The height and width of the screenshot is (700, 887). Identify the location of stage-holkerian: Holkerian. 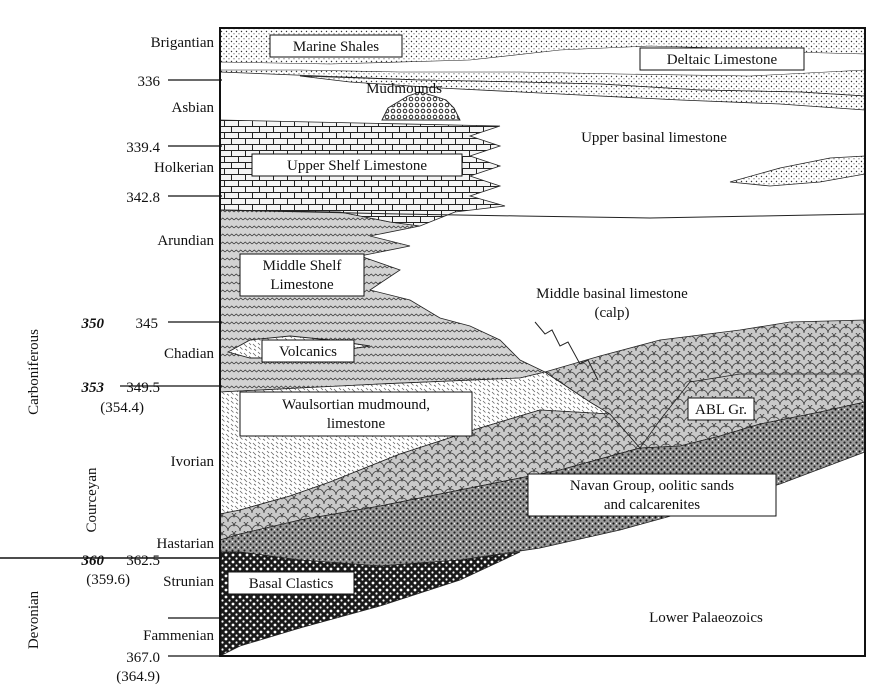
(184, 168).